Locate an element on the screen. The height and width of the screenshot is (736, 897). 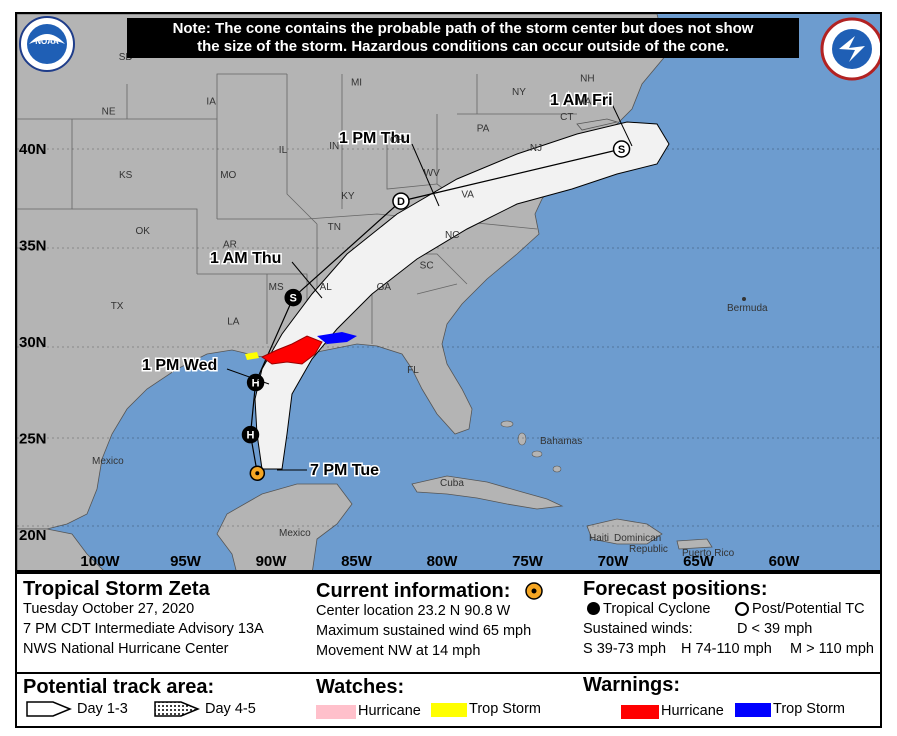
state-label-tn: TN is located at coordinates (334, 227).